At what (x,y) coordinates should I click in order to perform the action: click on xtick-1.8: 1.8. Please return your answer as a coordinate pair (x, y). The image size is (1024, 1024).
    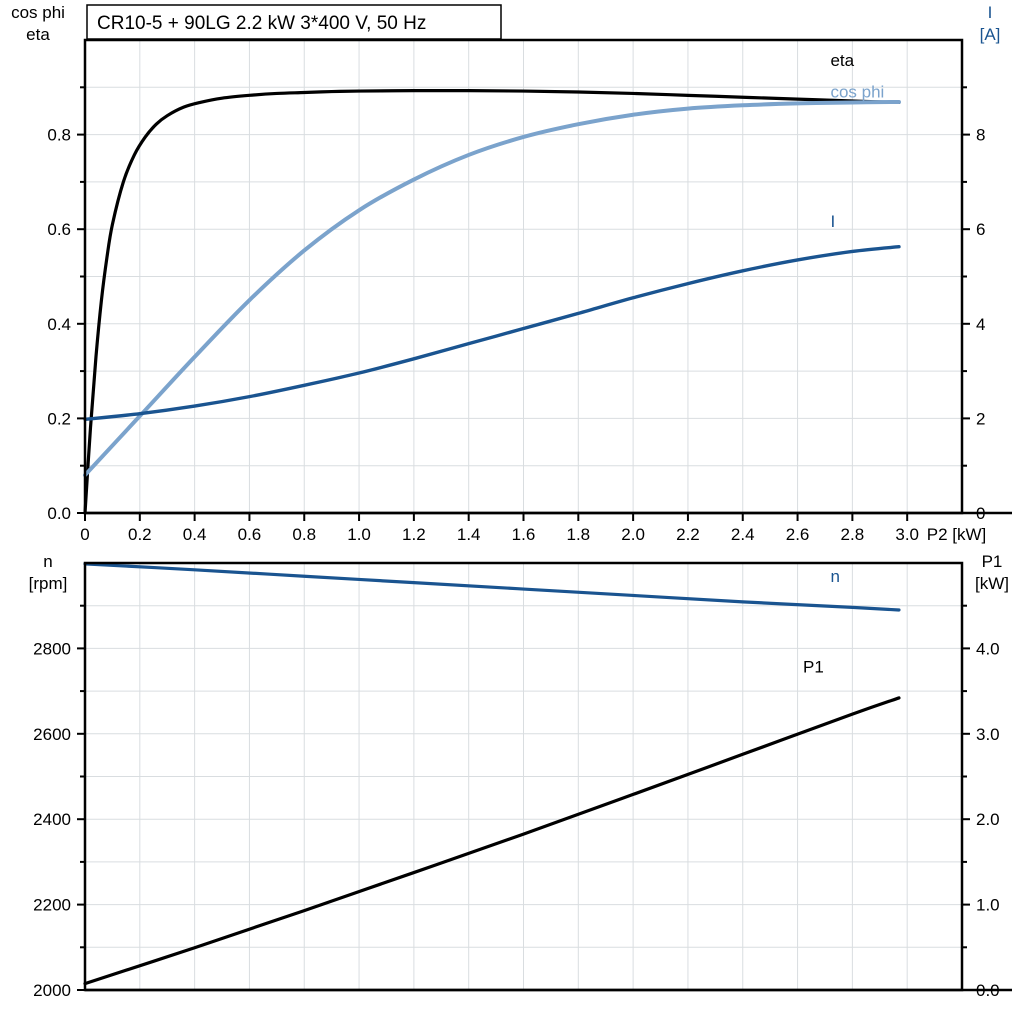
    Looking at the image, I should click on (578, 534).